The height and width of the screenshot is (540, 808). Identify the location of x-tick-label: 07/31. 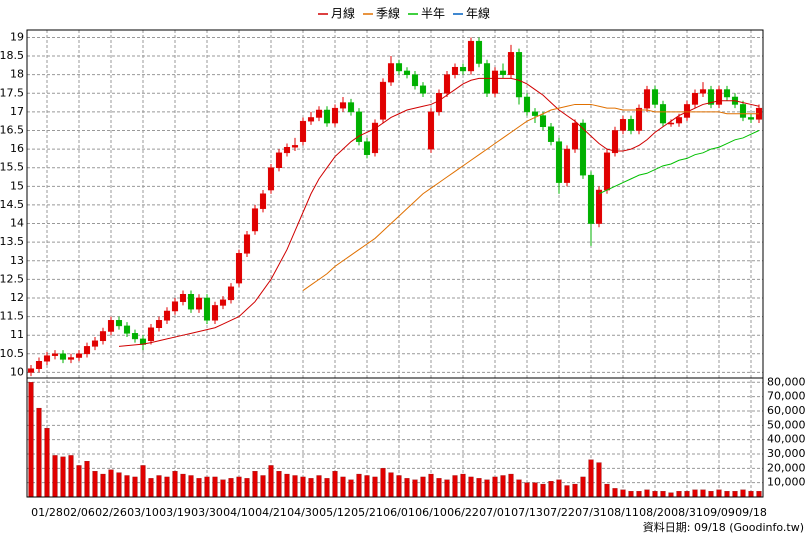
(591, 512).